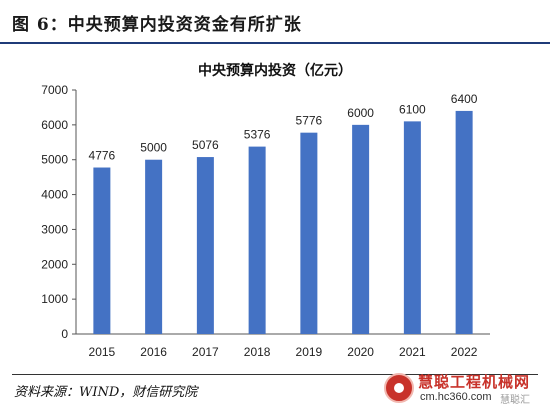  What do you see at coordinates (283, 346) in the screenshot?
I see `x-axis: 2015 2016 2017 2018 2019 2020 2021 2022` at bounding box center [283, 346].